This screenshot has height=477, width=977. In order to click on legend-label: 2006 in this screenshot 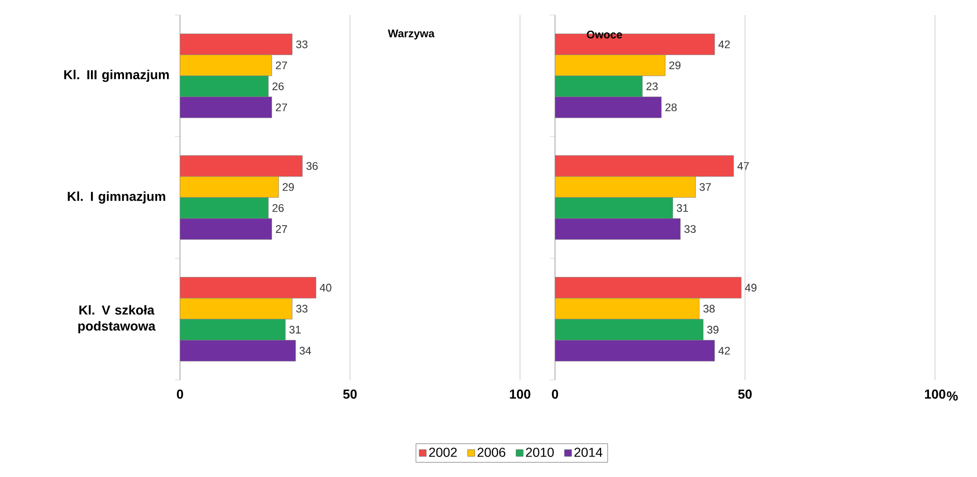, I will do `click(492, 452)`.